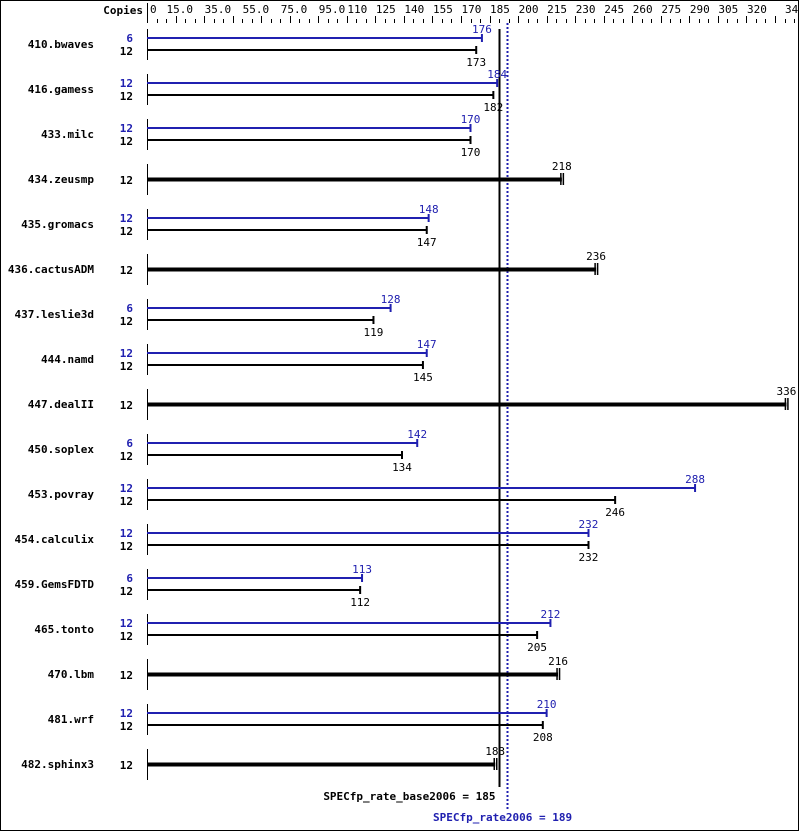 The image size is (799, 831). What do you see at coordinates (700, 9) in the screenshot?
I see `tick-label: 290` at bounding box center [700, 9].